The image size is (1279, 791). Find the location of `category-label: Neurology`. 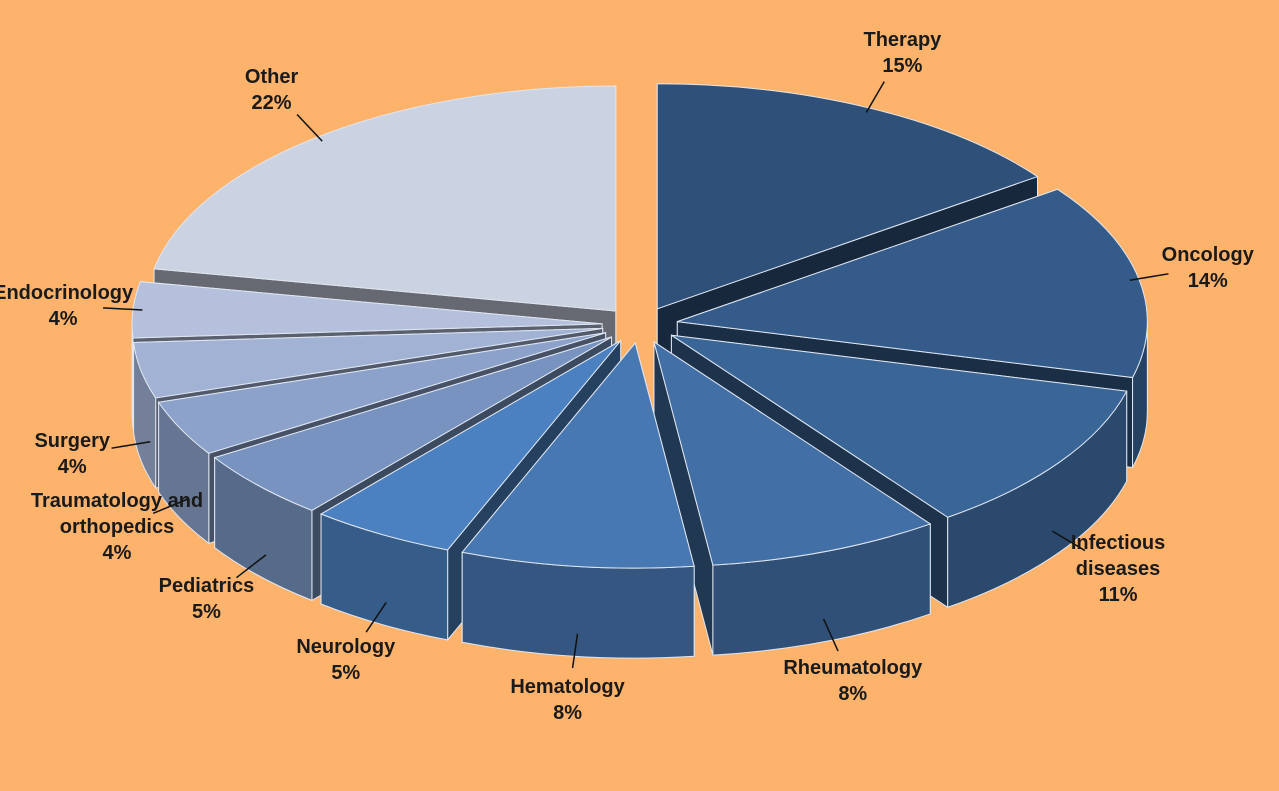

category-label: Neurology is located at coordinates (346, 646).